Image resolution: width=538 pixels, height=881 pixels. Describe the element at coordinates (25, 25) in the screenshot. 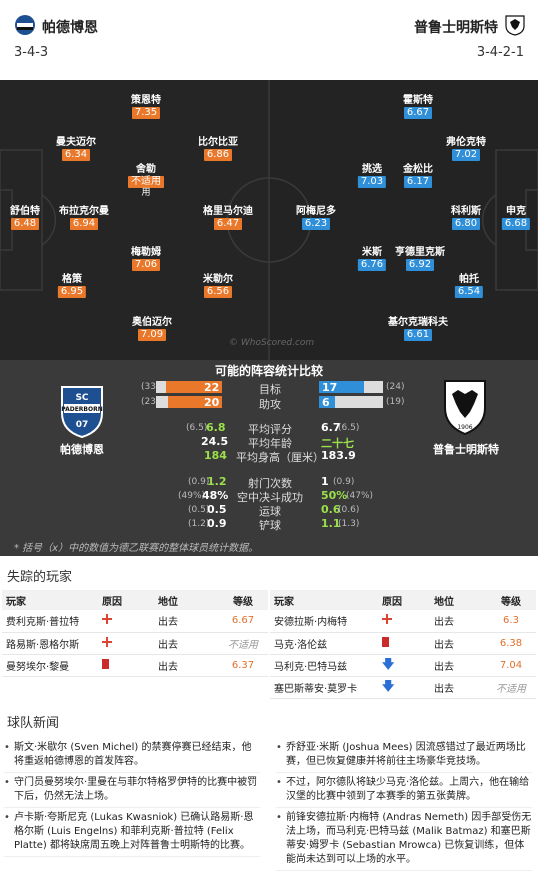

I see `paderborn-logo-icon` at that location.